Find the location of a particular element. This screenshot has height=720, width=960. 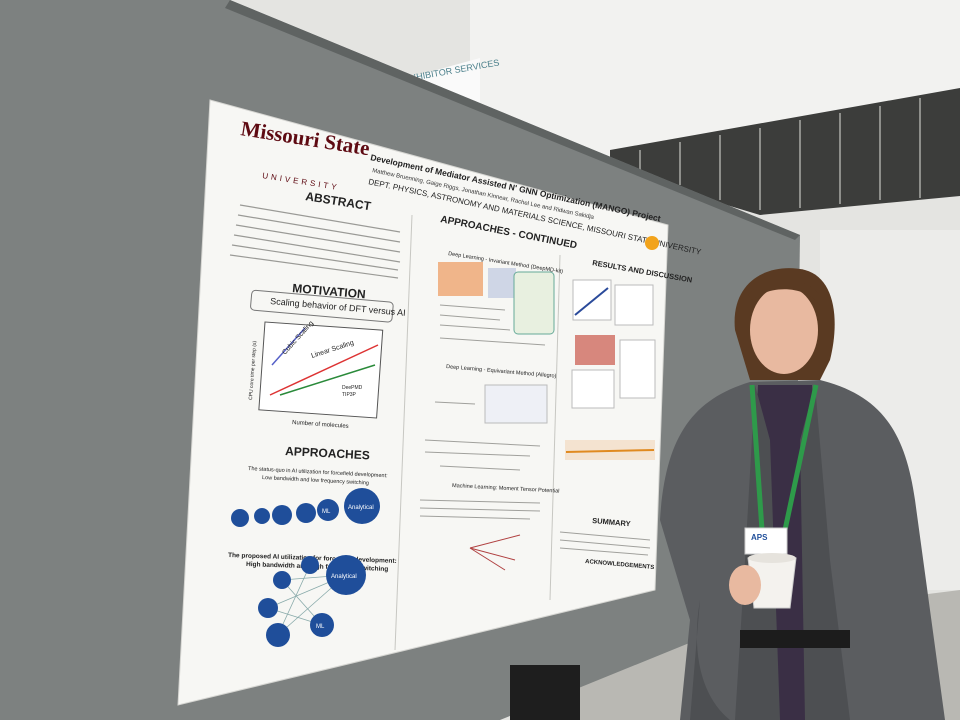

plot-legend: DeePMD is located at coordinates (352, 388).